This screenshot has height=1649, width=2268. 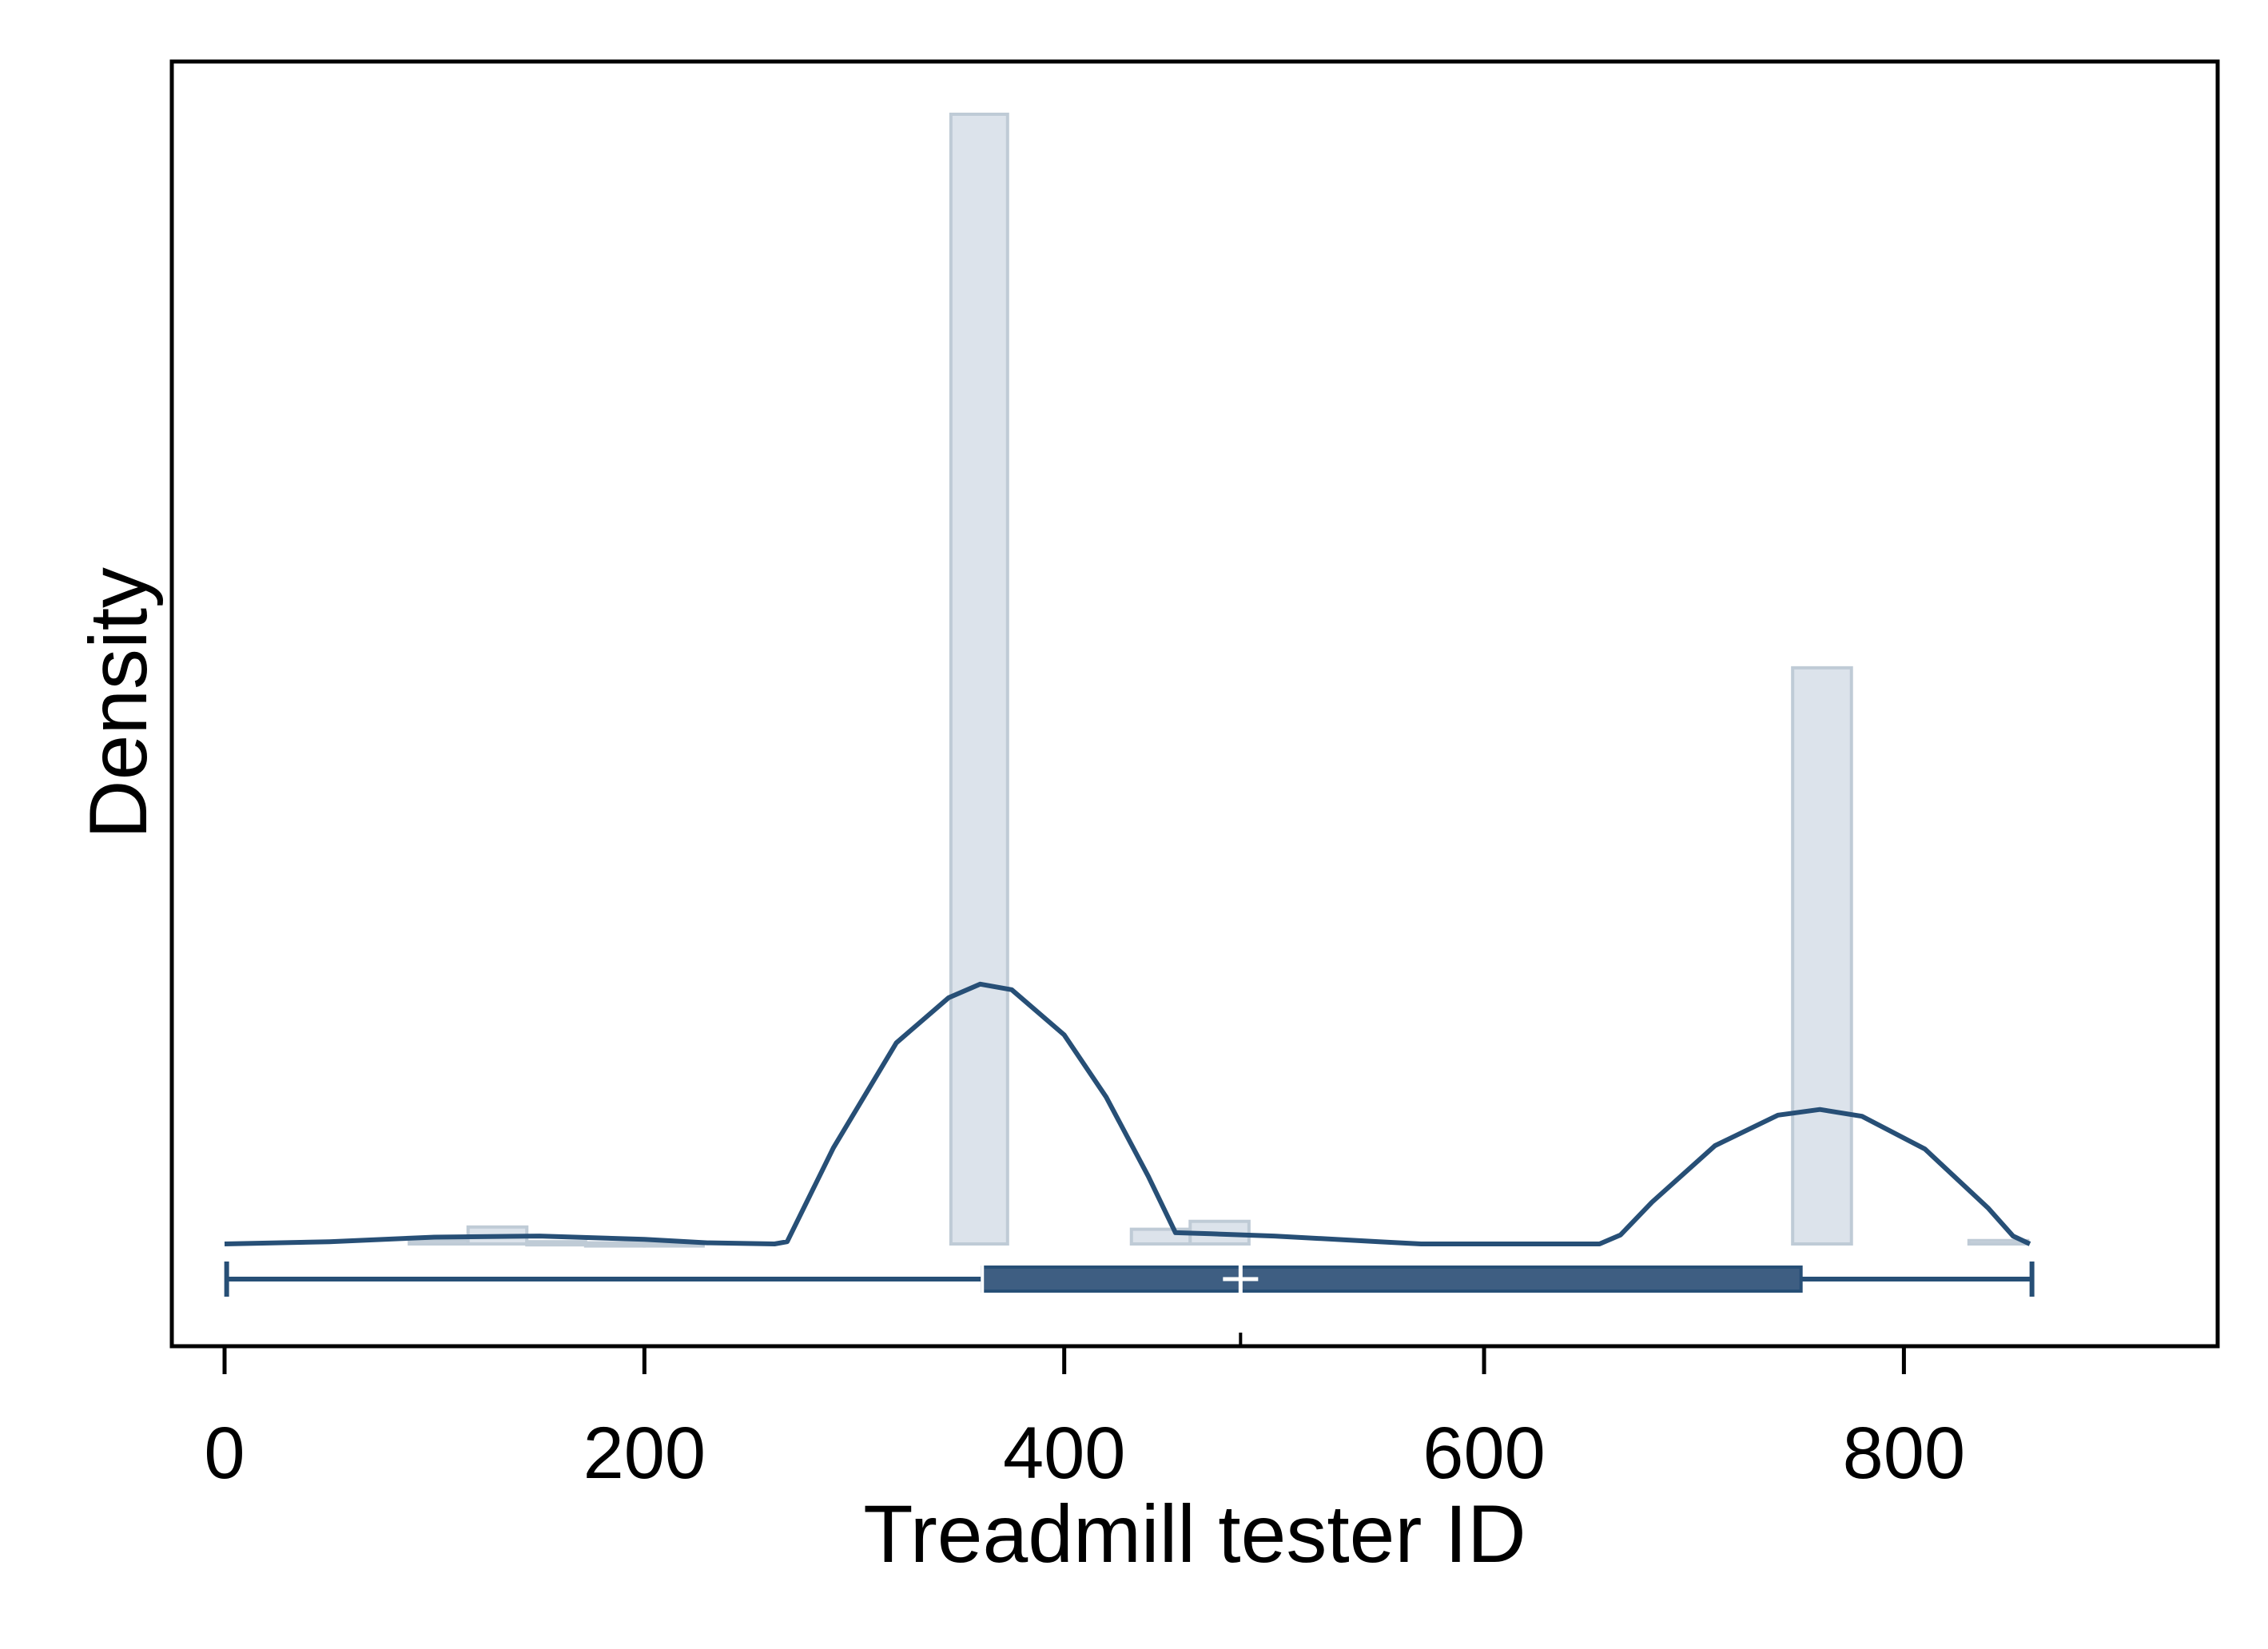 What do you see at coordinates (1194, 1533) in the screenshot?
I see `x-axis-title: Treadmill tester ID` at bounding box center [1194, 1533].